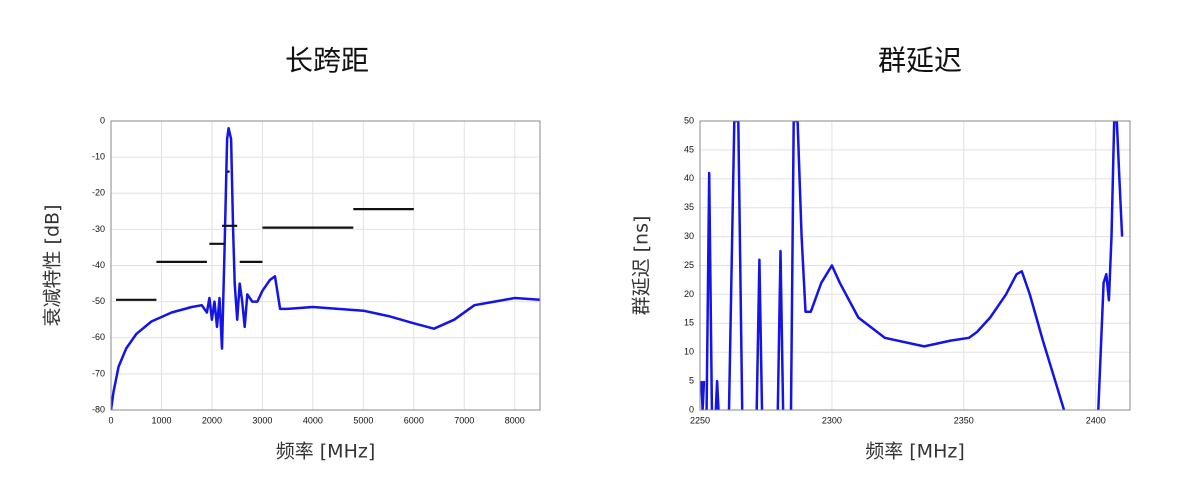 The height and width of the screenshot is (480, 1200). I want to click on y-tick-label: 25, so click(689, 265).